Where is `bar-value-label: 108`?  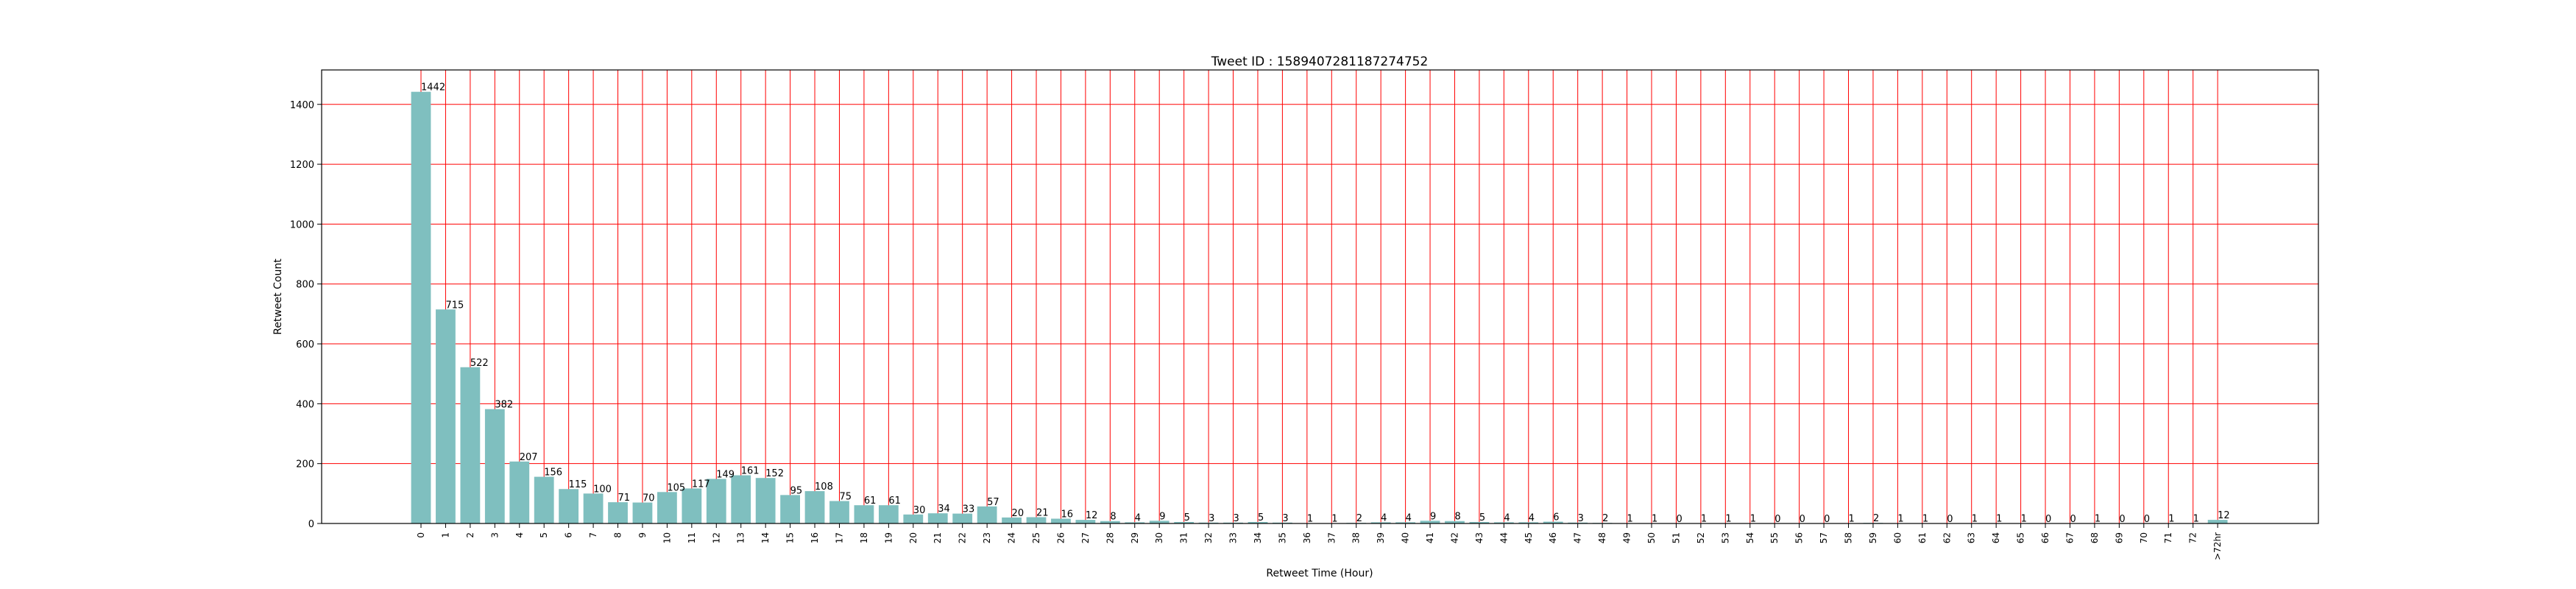
bar-value-label: 108 is located at coordinates (824, 487).